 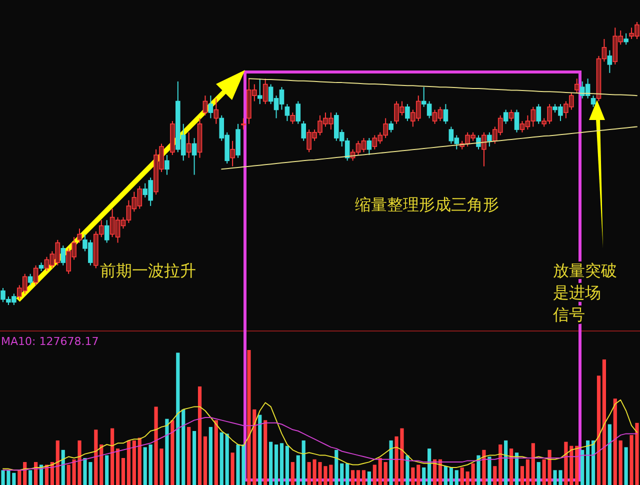 I want to click on annotation: 缩量整理形成三角形, so click(x=427, y=204).